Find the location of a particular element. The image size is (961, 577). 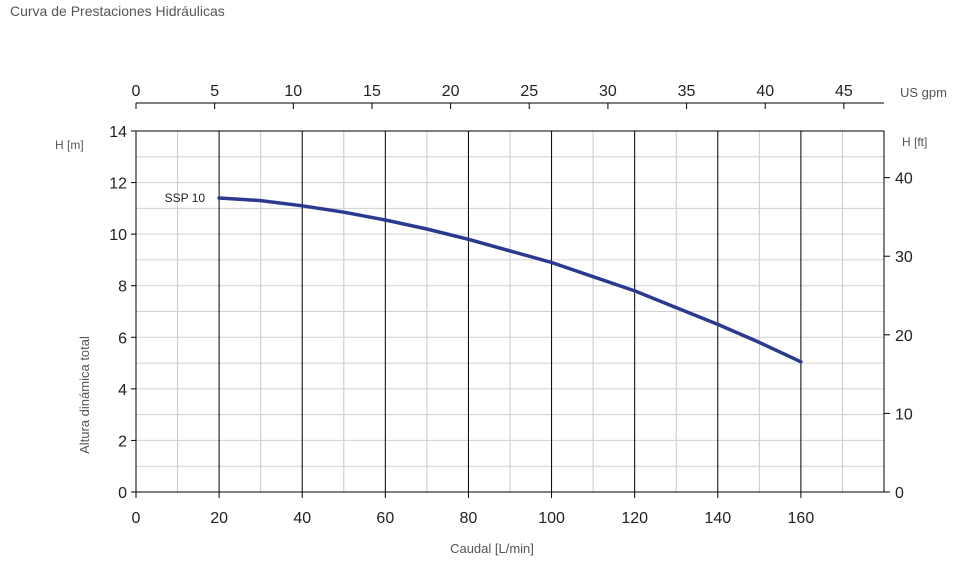

y-tick-label: 14 is located at coordinates (118, 132).